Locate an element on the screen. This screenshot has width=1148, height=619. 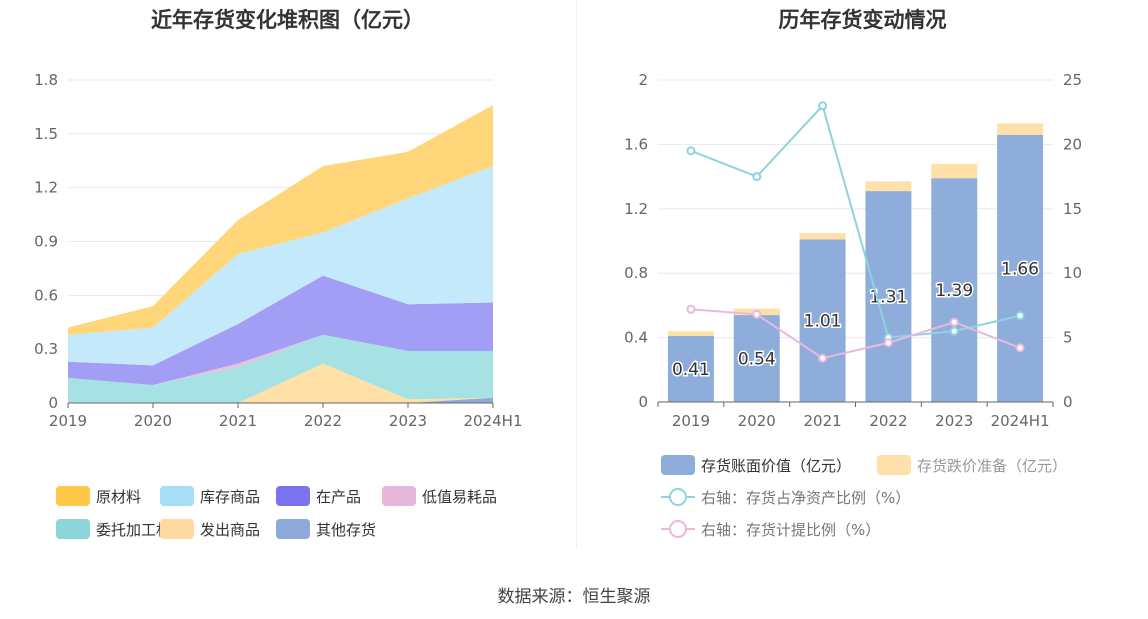
bar-value-label: 0.41 is located at coordinates (691, 370).